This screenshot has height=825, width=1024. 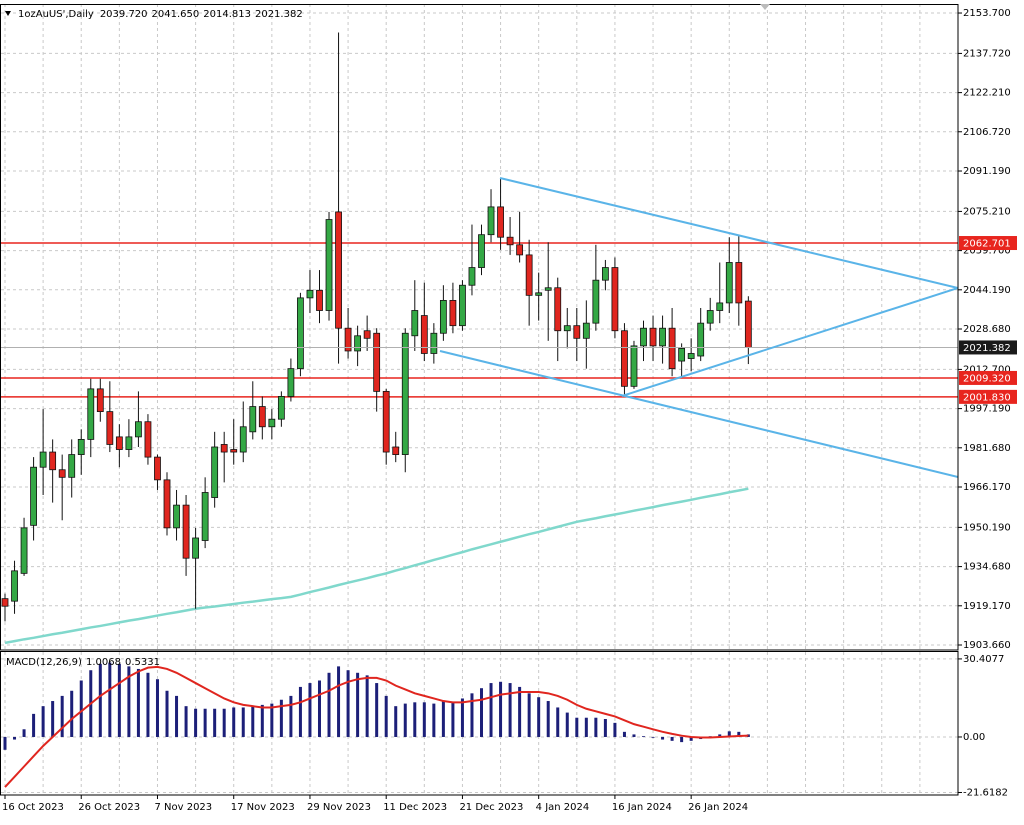 What do you see at coordinates (988, 377) in the screenshot?
I see `level-price-box` at bounding box center [988, 377].